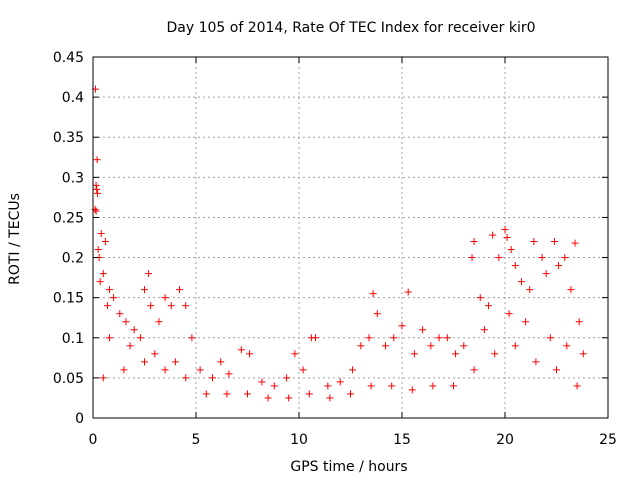  I want to click on y-tick-label: 0.45, so click(68, 58).